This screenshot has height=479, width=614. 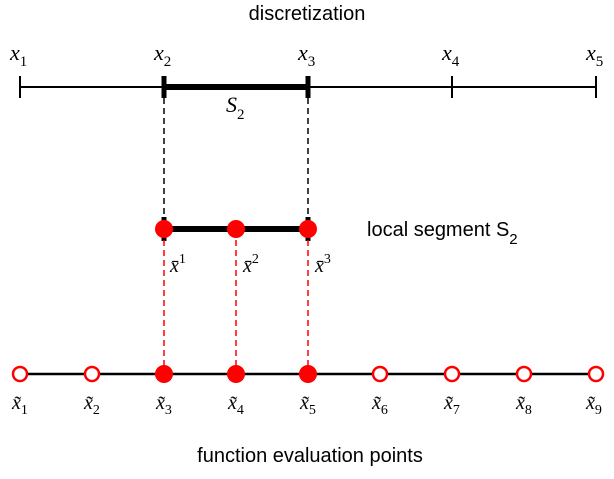 What do you see at coordinates (336, 247) in the screenshot?
I see `local-segment: local segment S2 x̄1 x̄2 x̄3` at bounding box center [336, 247].